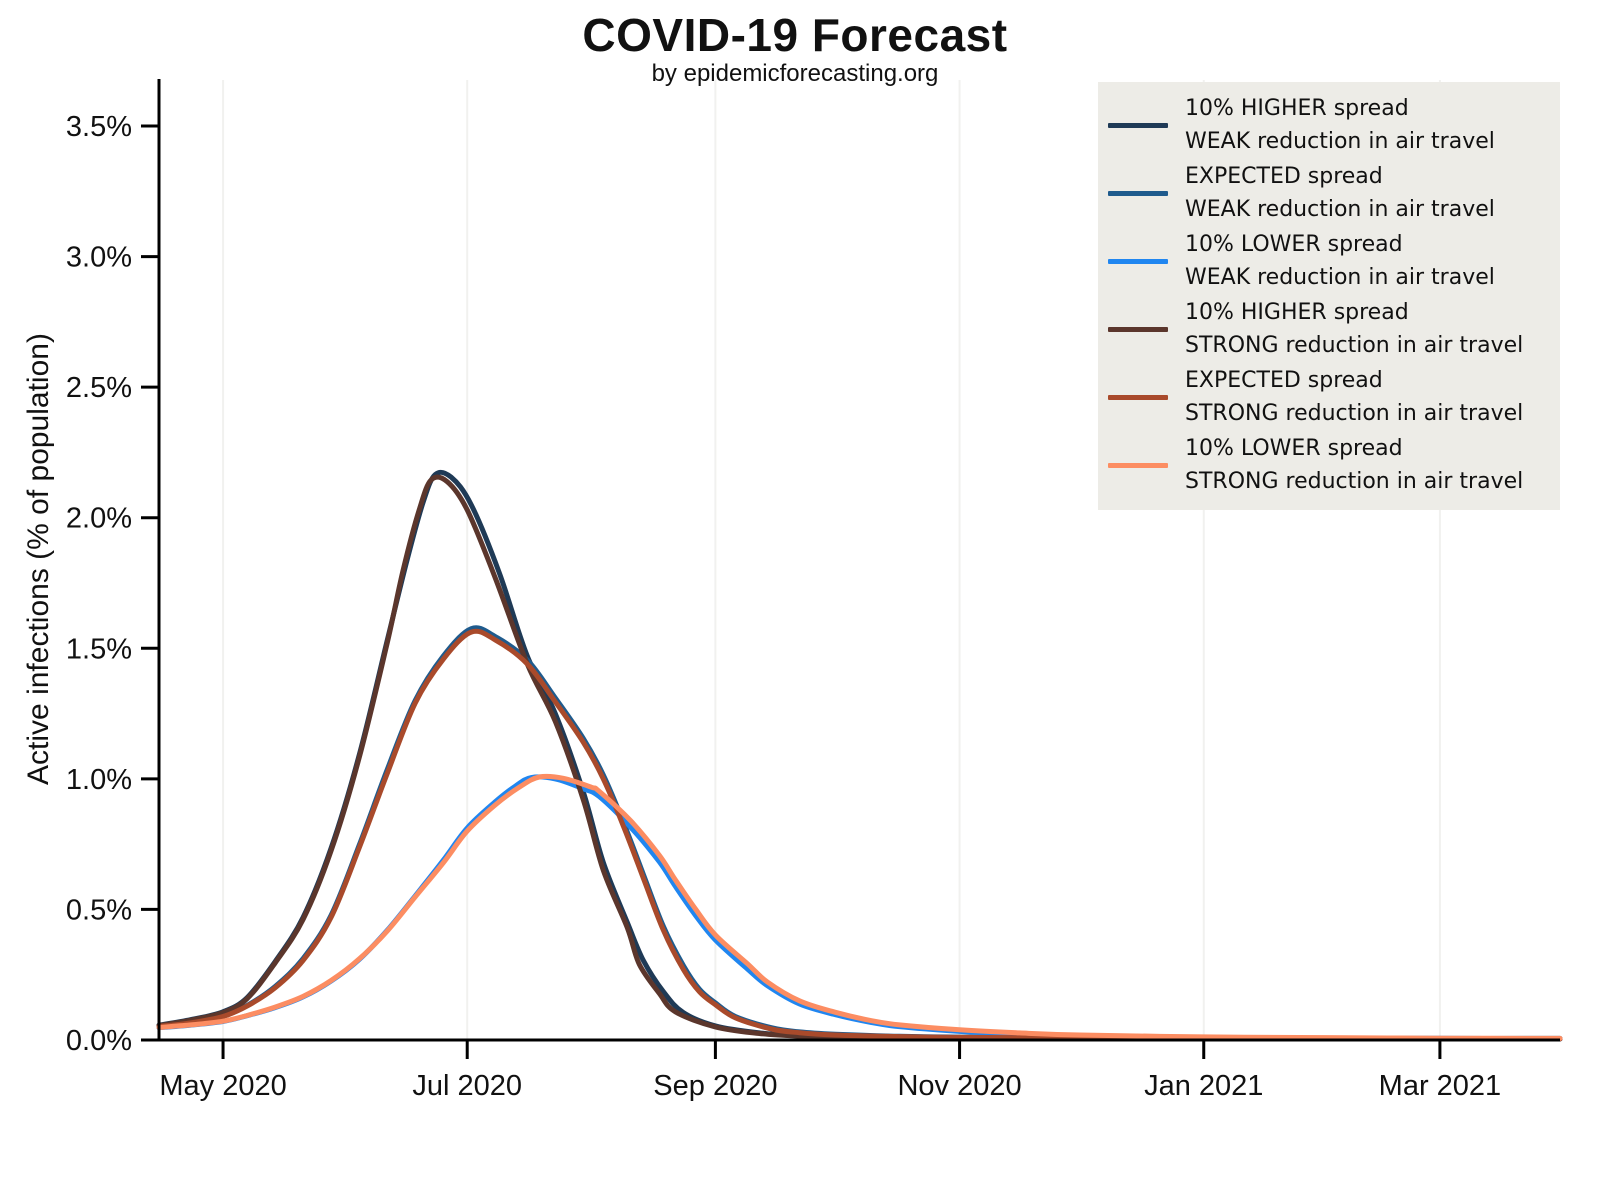  Describe the element at coordinates (222, 1086) in the screenshot. I see `x-tick-label: May 2020` at that location.